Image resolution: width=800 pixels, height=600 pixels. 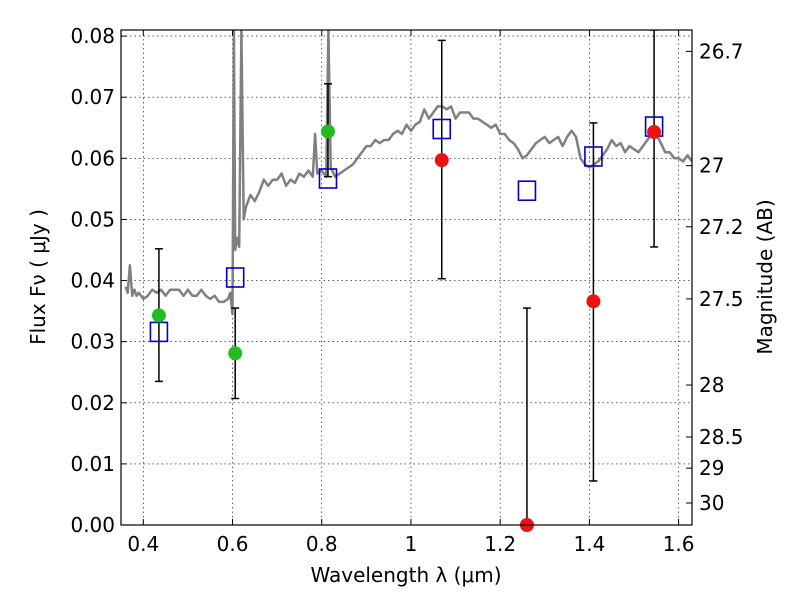 I want to click on y-tick-label: 0.03, so click(x=92, y=342).